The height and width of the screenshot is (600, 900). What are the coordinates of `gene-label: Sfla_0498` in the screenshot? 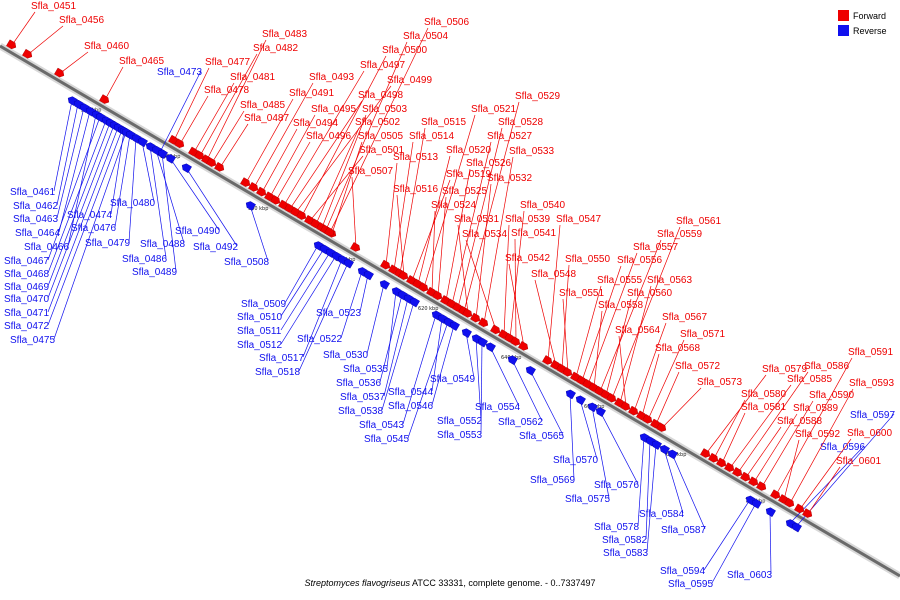 It's located at (380, 95).